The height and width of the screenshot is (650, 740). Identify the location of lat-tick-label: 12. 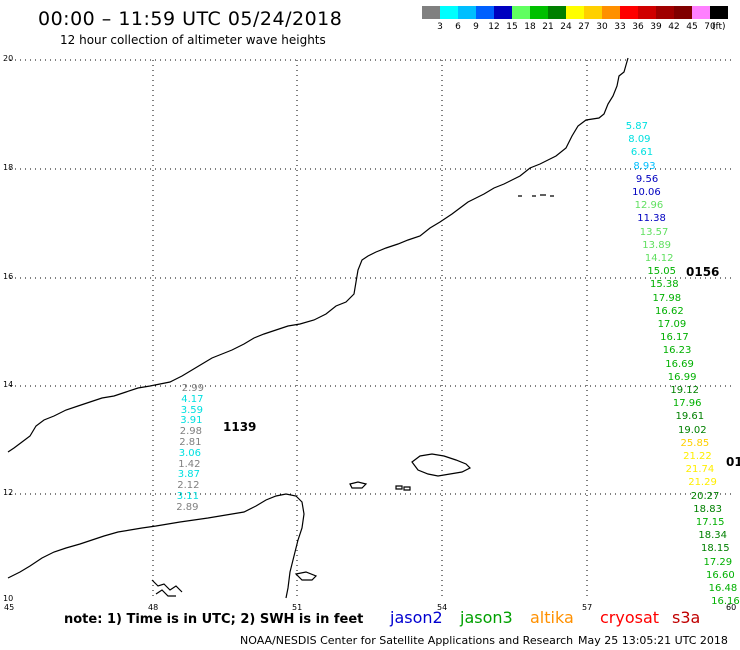
(8, 492).